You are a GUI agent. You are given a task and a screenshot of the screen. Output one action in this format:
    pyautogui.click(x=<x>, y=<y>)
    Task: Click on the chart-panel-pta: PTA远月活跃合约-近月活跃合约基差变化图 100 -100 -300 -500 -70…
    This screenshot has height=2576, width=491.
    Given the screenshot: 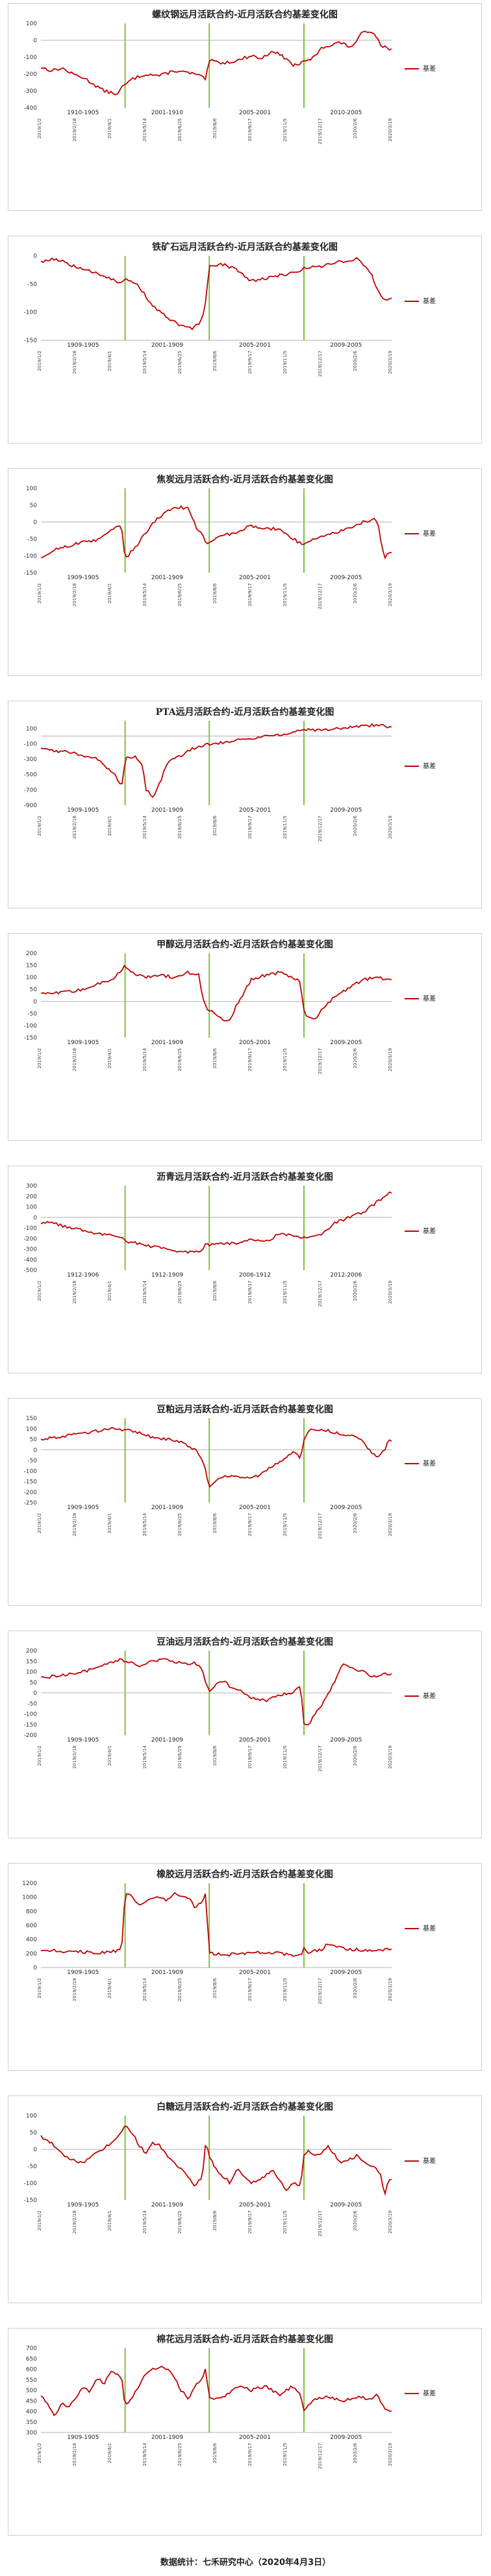 What is the action you would take?
    pyautogui.click(x=245, y=804)
    